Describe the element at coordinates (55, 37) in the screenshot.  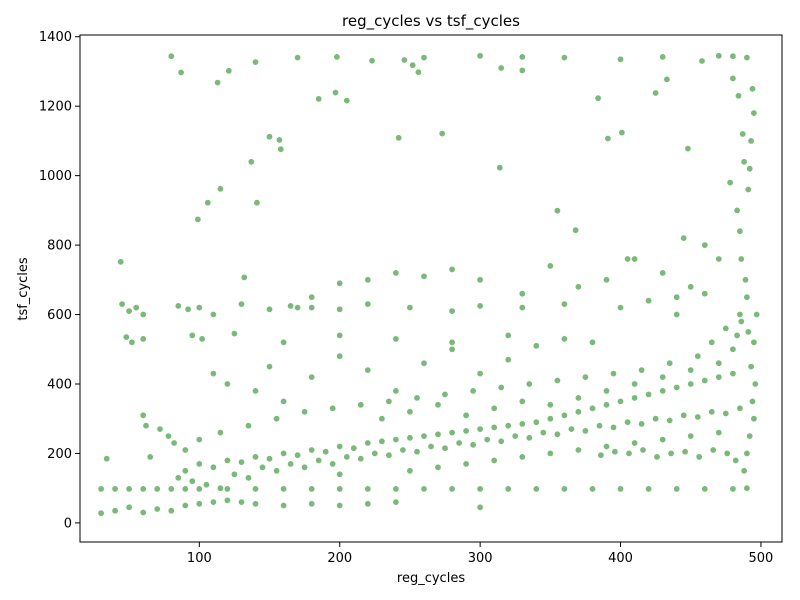
I see `y-tick-label: 1400` at that location.